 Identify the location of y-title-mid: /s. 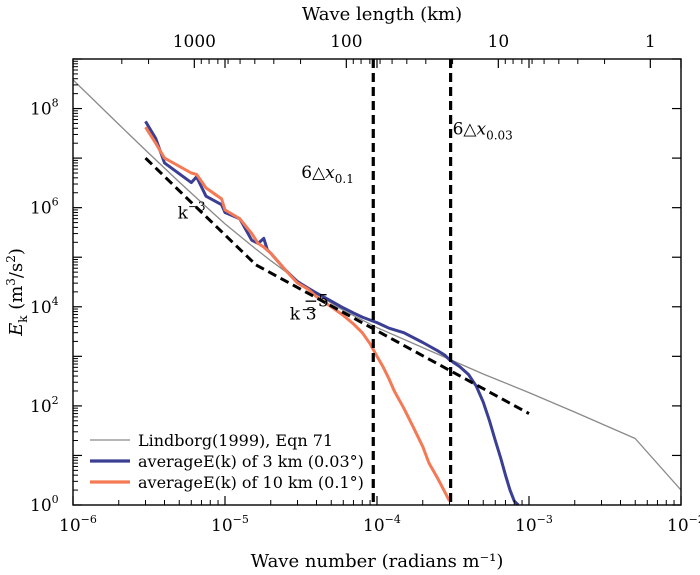
(16, 270).